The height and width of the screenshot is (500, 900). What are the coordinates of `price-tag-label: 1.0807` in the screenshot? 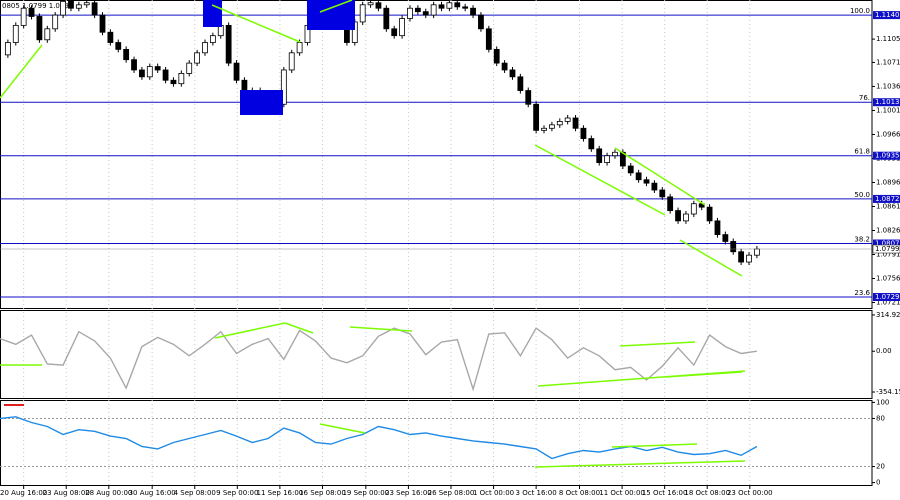 It's located at (887, 244).